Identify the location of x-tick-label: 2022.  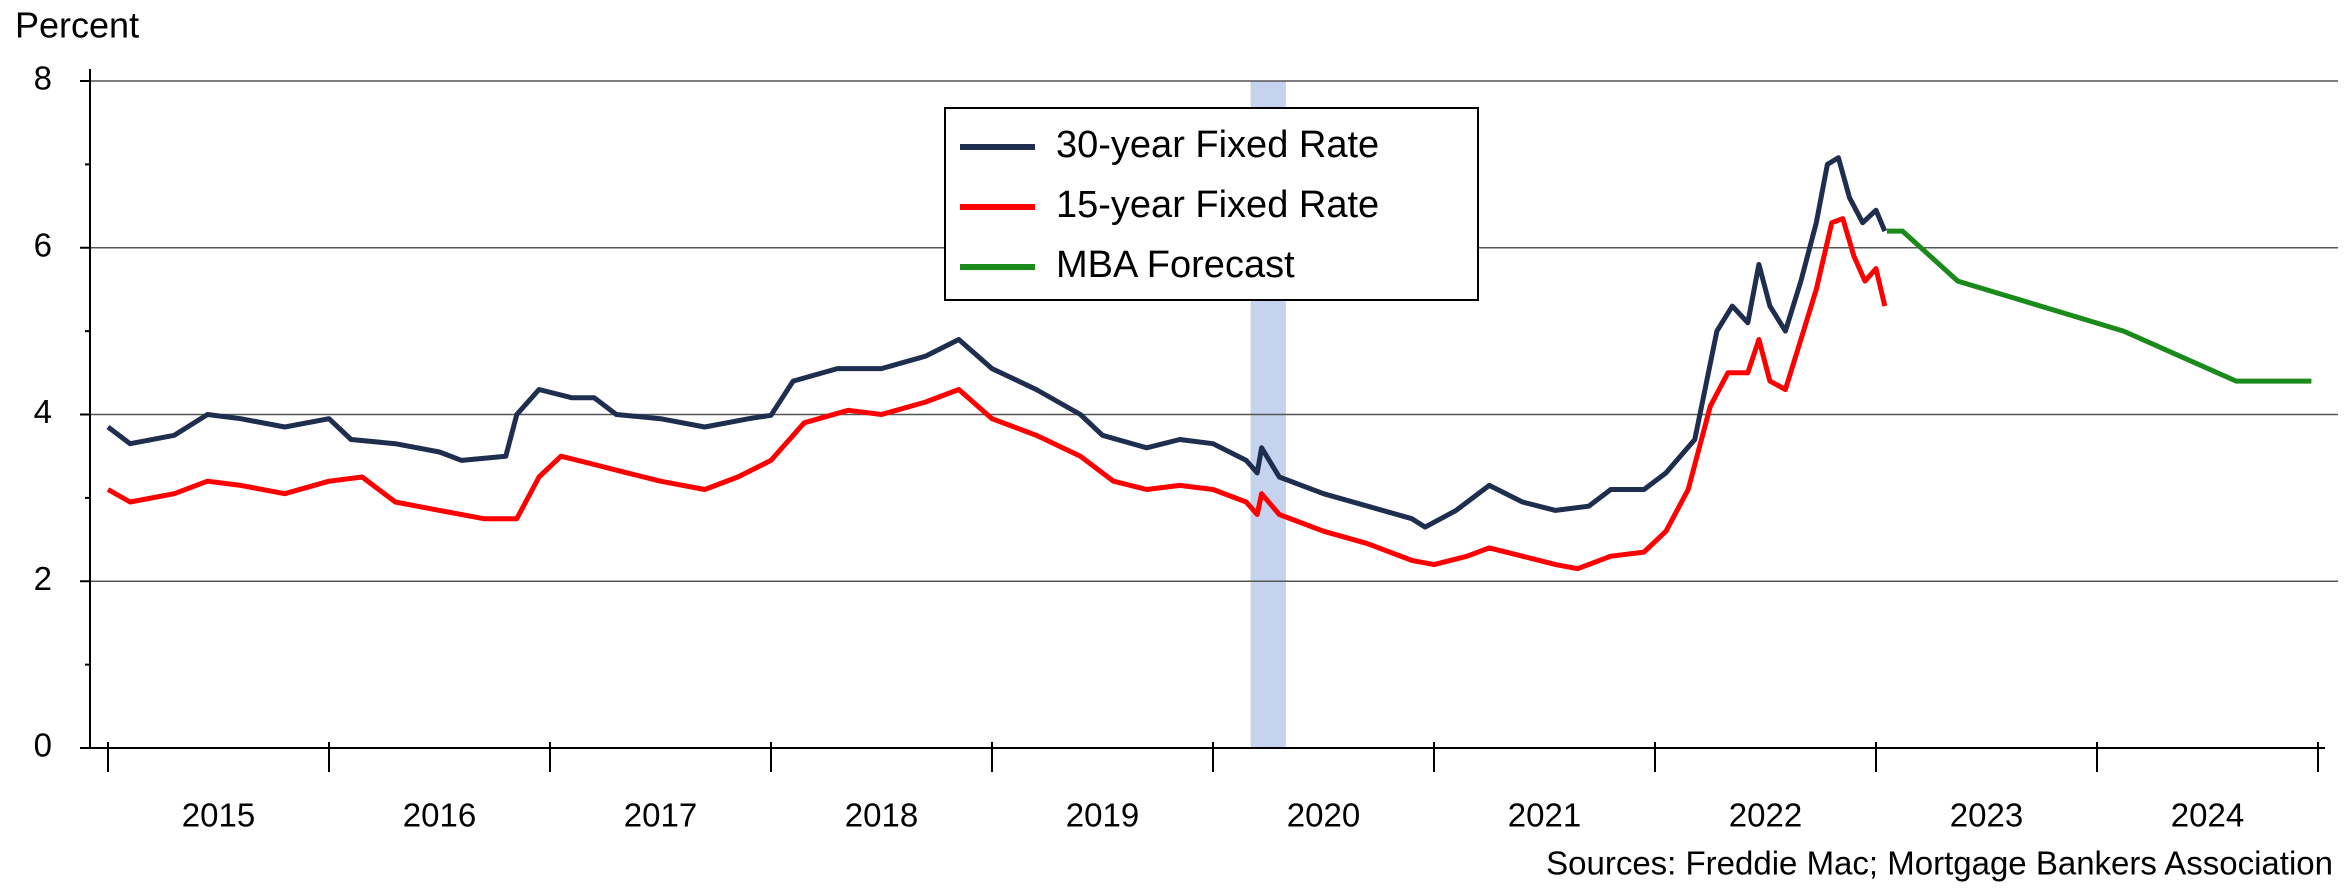
(1765, 815).